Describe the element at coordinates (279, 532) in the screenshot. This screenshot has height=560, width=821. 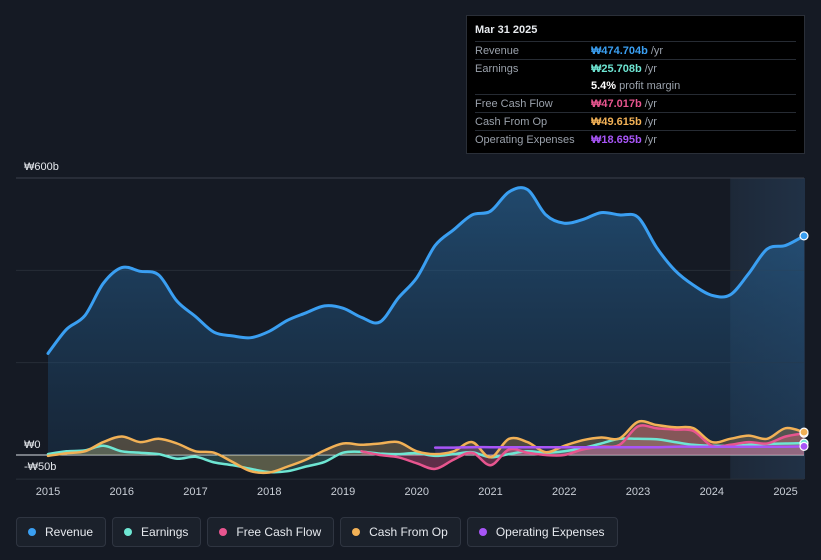
I see `legend-label: Free Cash Flow` at that location.